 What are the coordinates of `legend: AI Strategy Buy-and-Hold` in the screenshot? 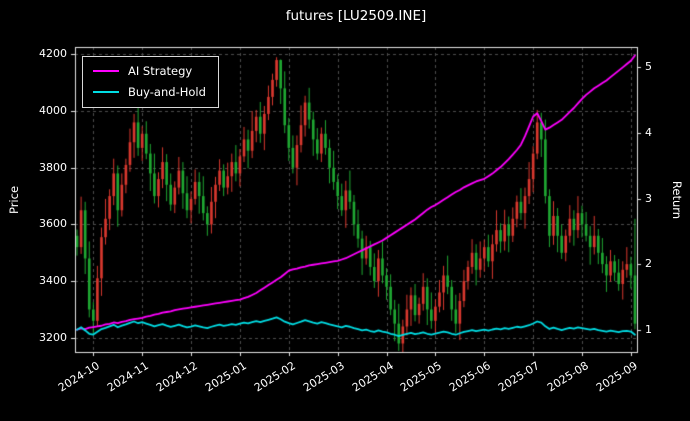 It's located at (150, 82).